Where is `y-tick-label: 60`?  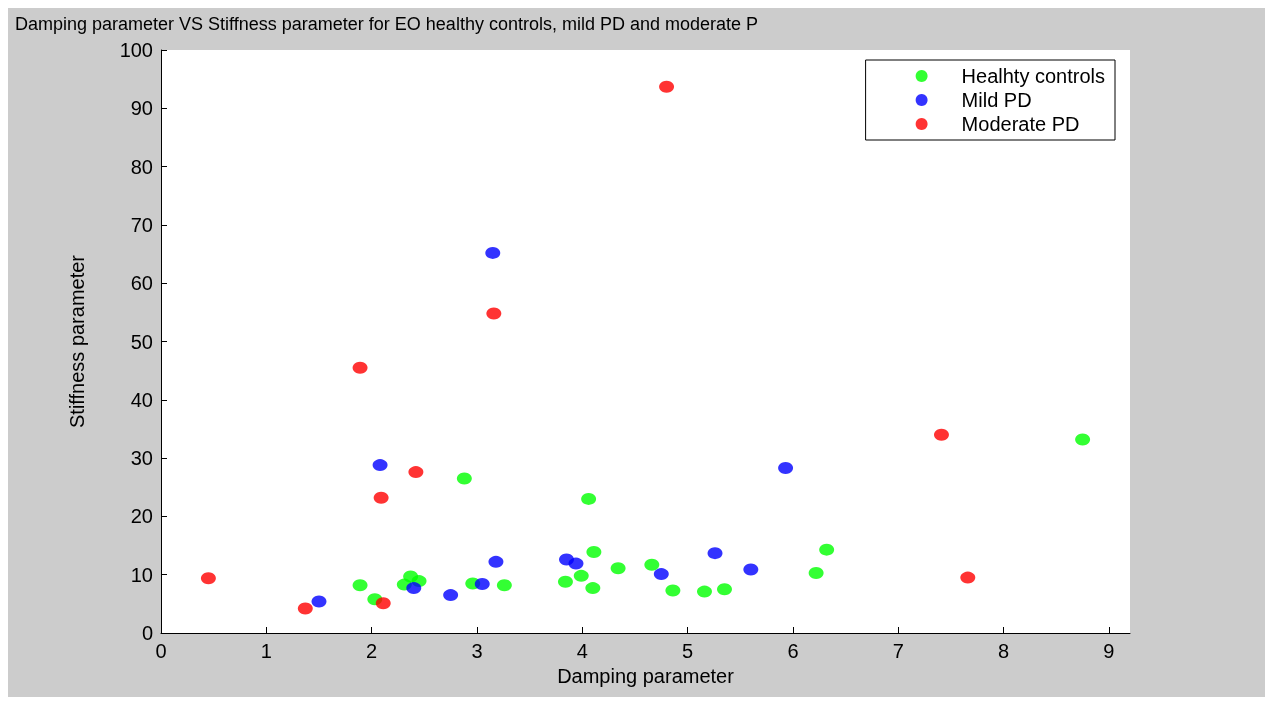
y-tick-label: 60 is located at coordinates (141, 283).